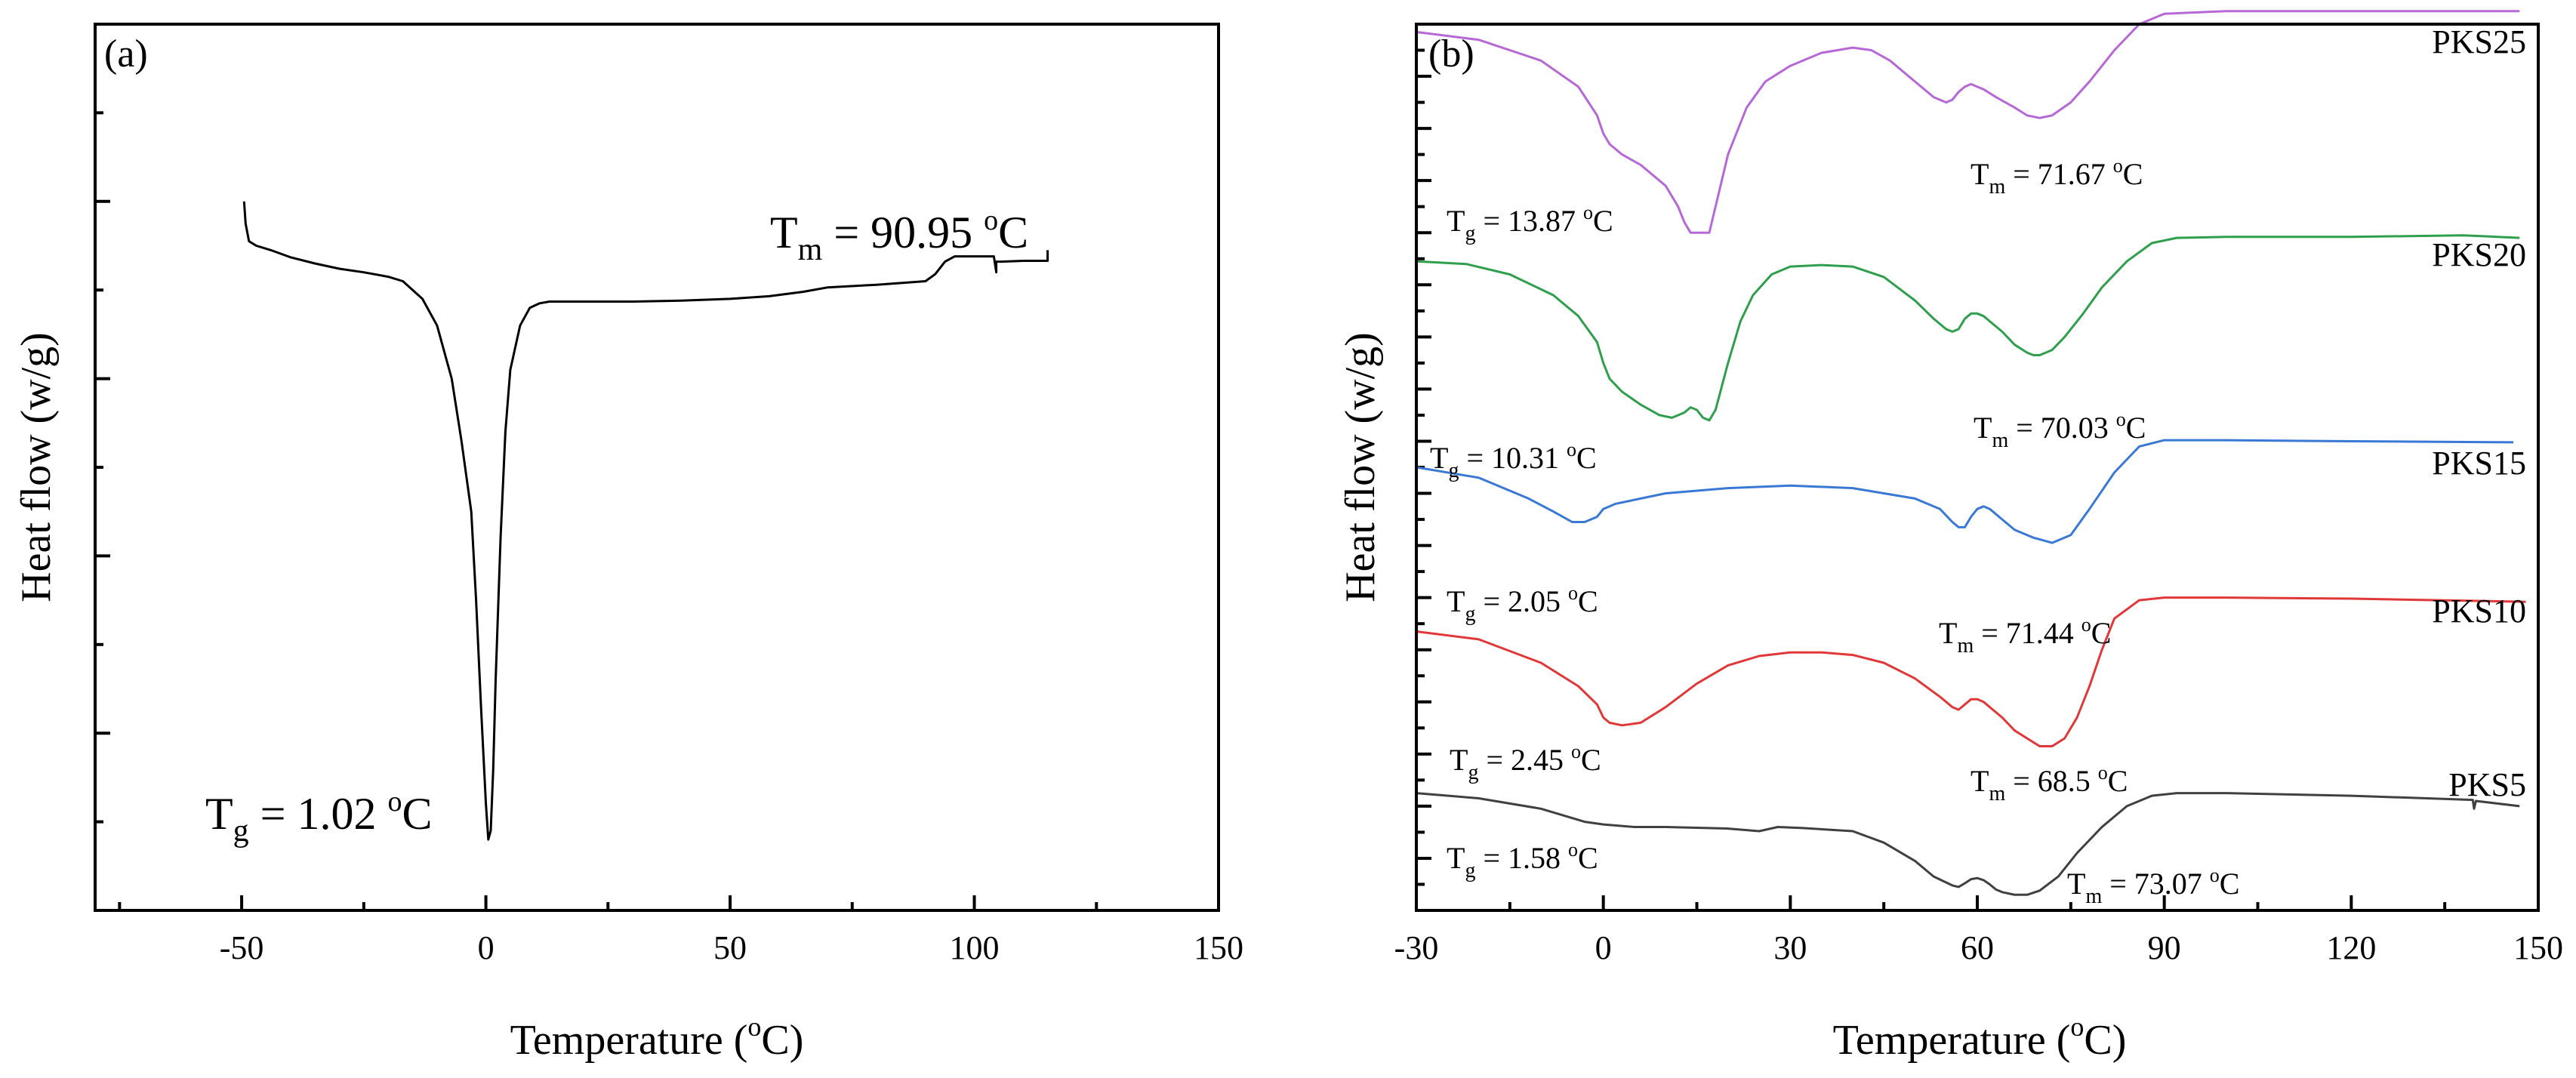 Image resolution: width=2576 pixels, height=1078 pixels. Describe the element at coordinates (1451, 53) in the screenshot. I see `panel-label-b: (b)` at that location.